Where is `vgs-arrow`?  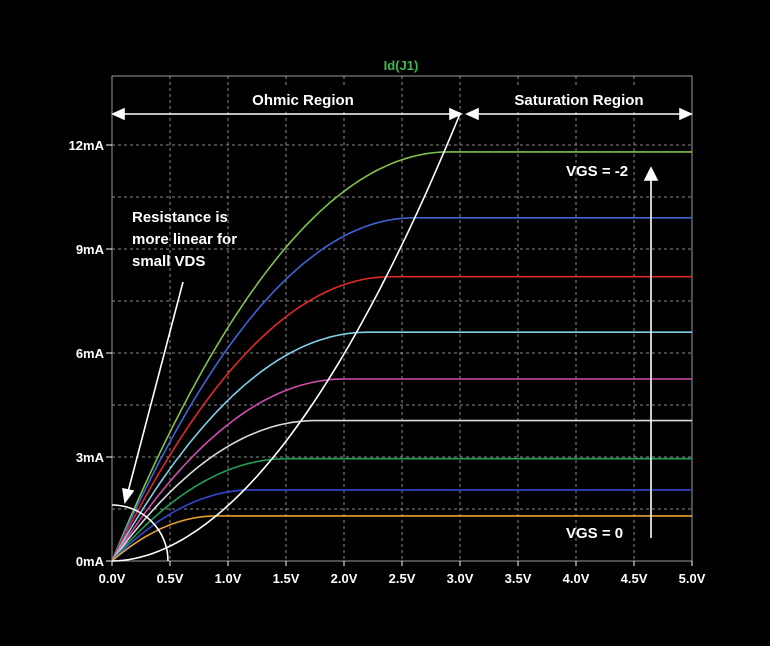
vgs-arrow is located at coordinates (651, 352).